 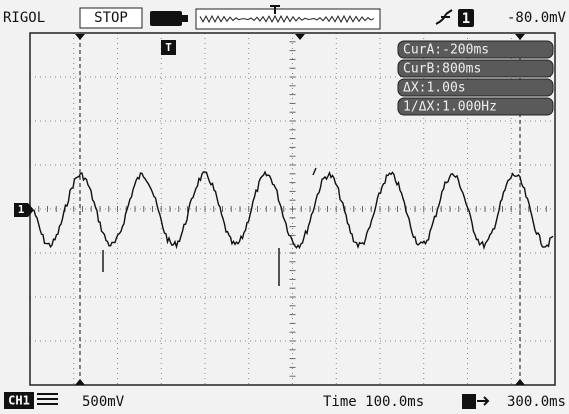 I want to click on volts-per-div: 500mV, so click(x=103, y=402).